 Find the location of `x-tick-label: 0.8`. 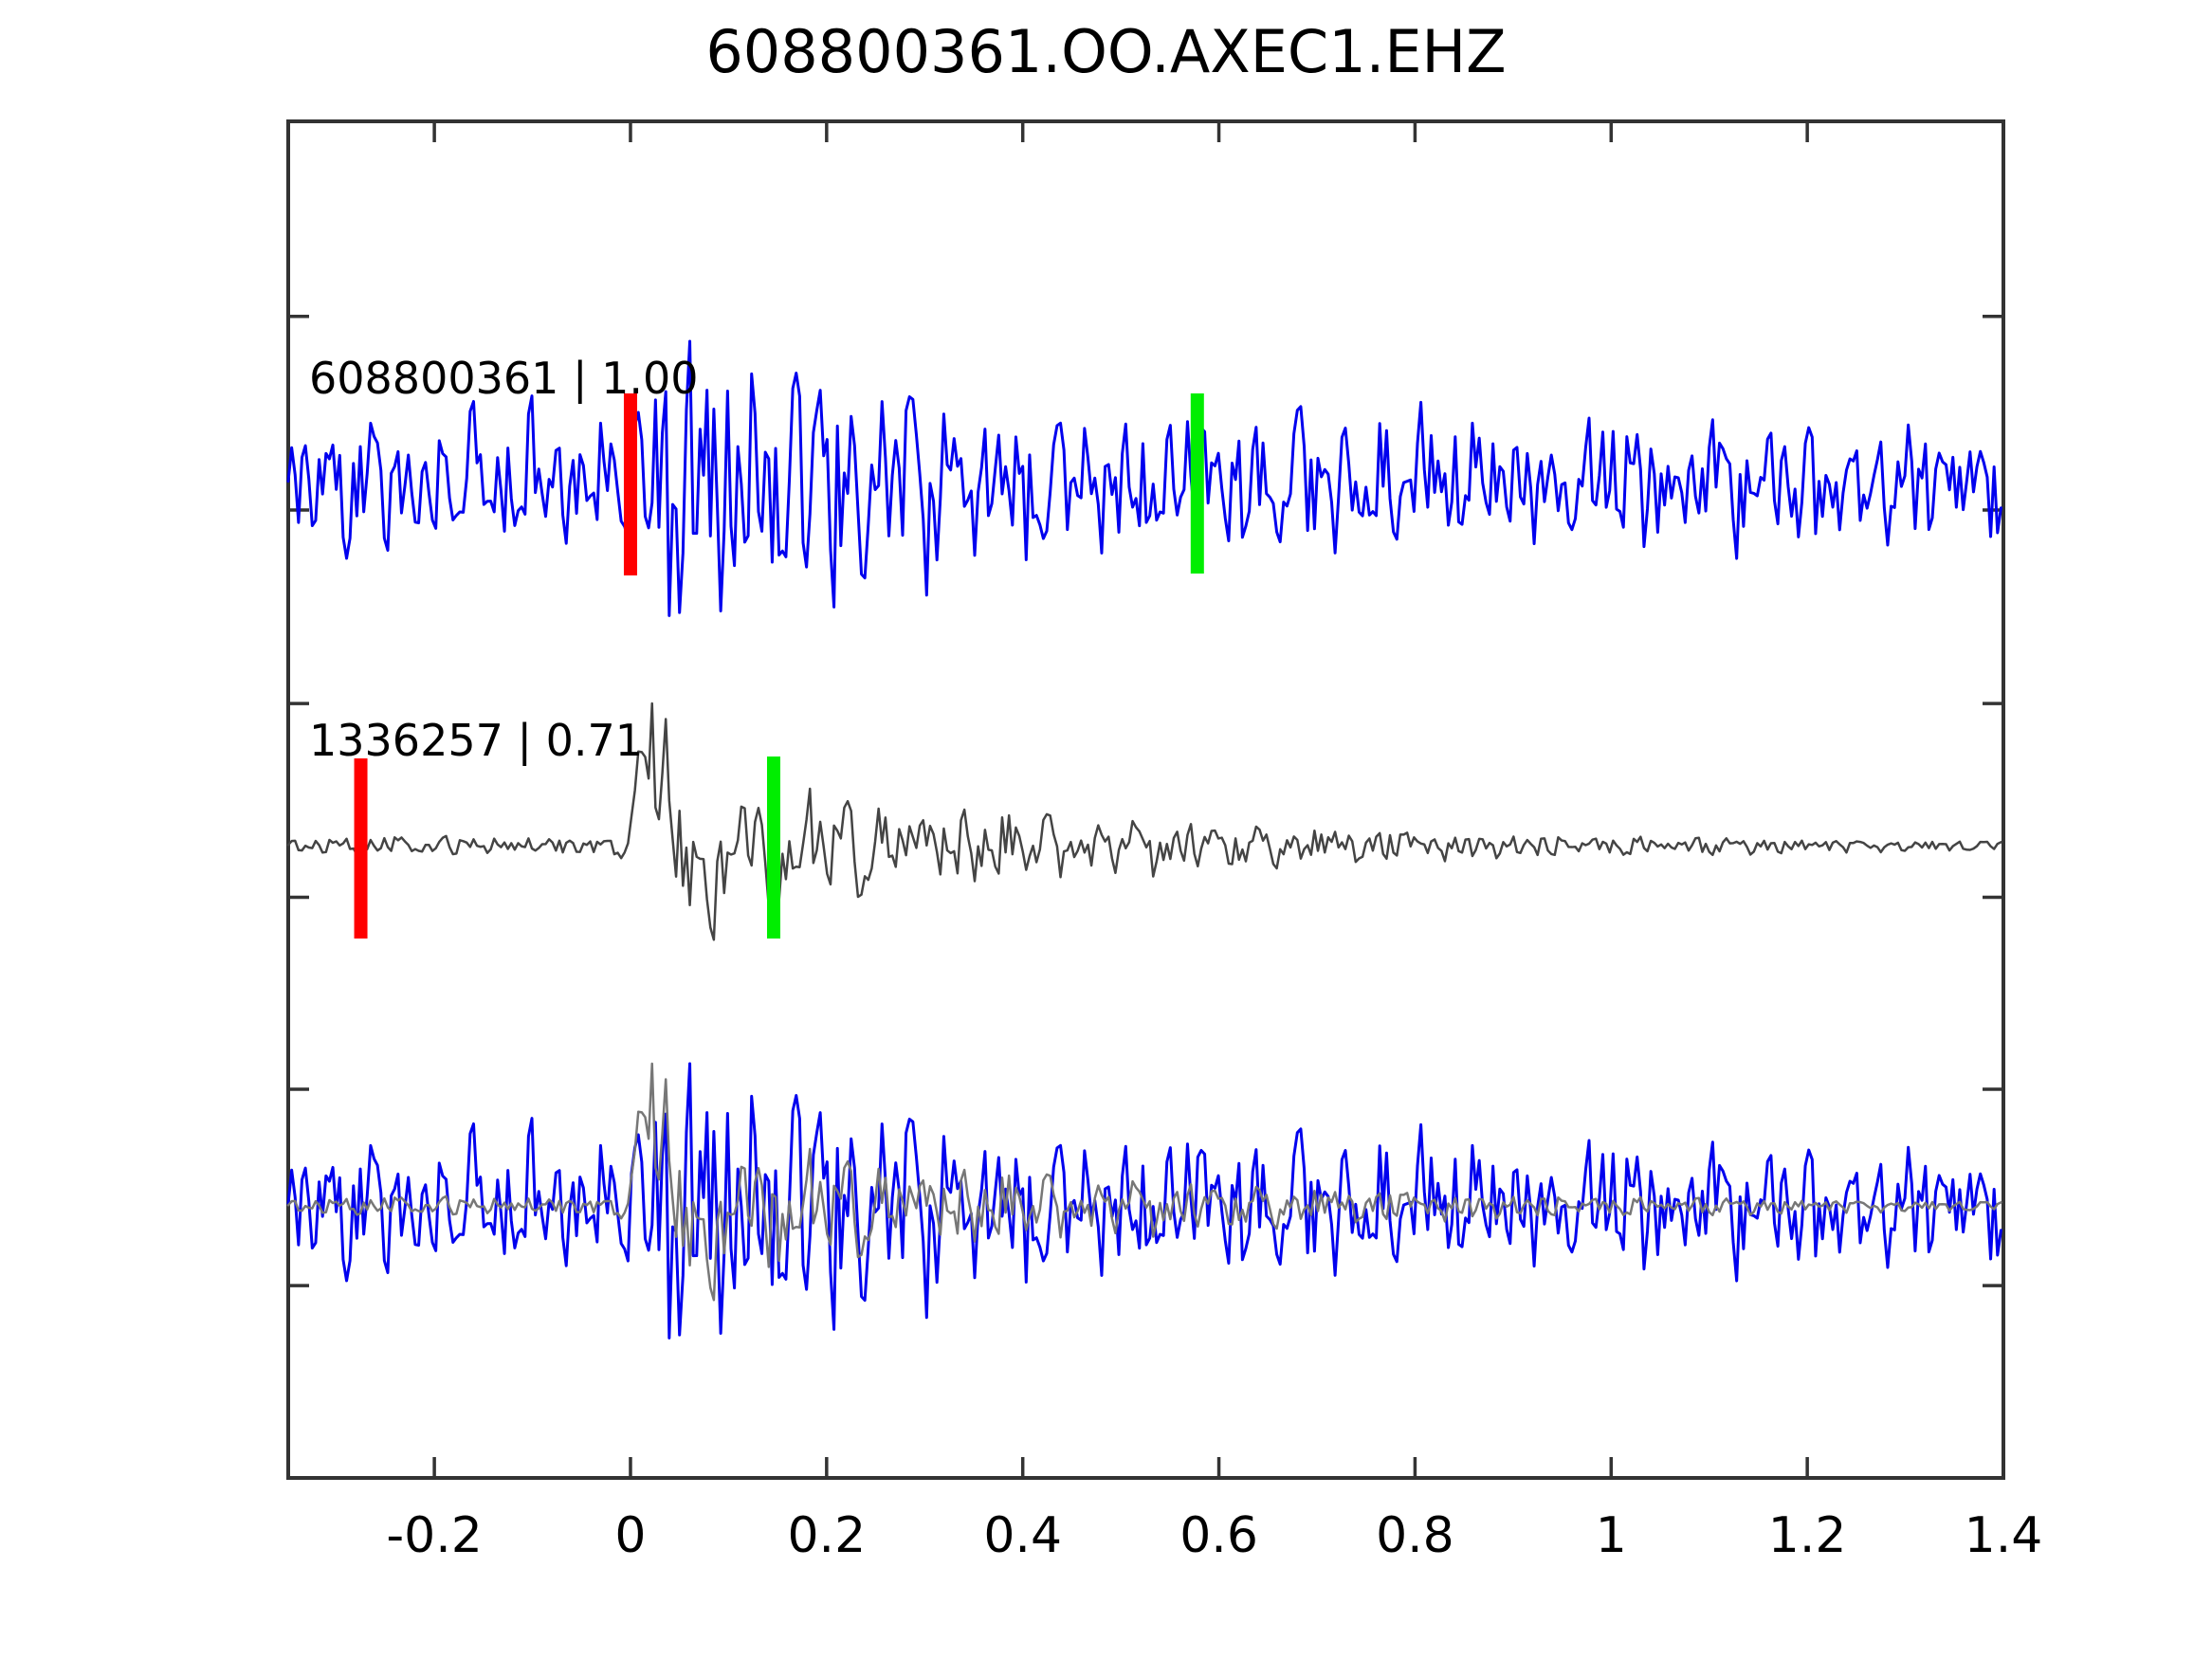

x-tick-label: 0.8 is located at coordinates (1415, 1535).